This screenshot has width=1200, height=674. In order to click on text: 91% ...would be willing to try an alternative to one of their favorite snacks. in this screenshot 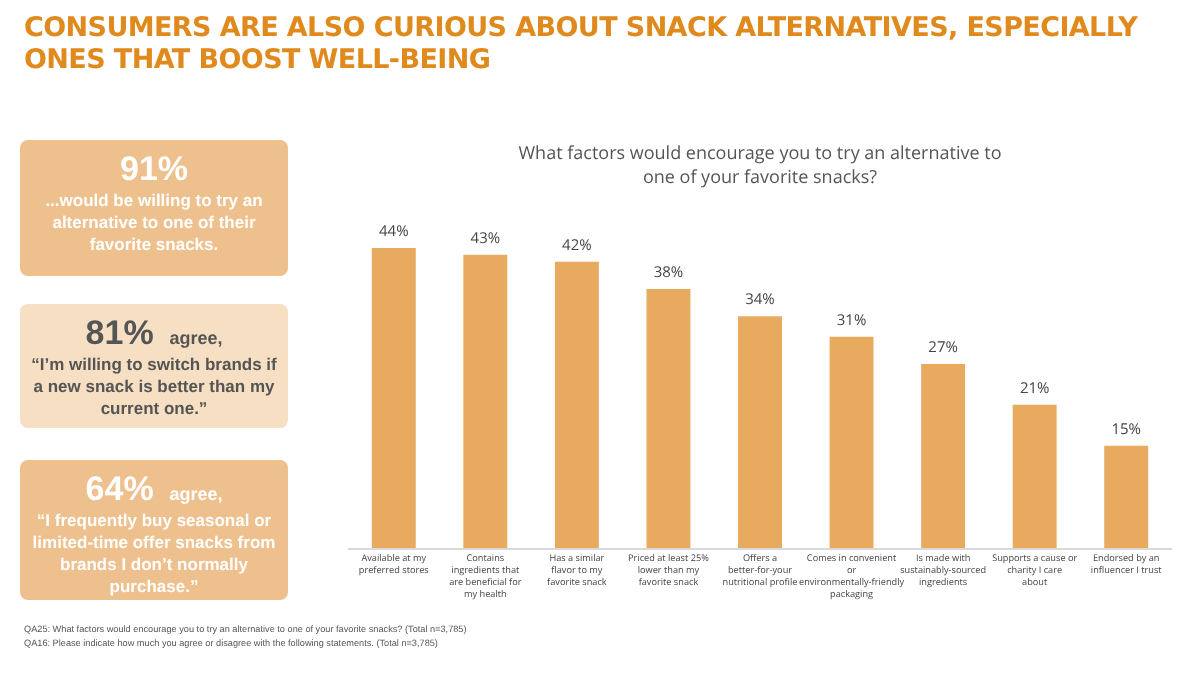, I will do `click(154, 203)`.